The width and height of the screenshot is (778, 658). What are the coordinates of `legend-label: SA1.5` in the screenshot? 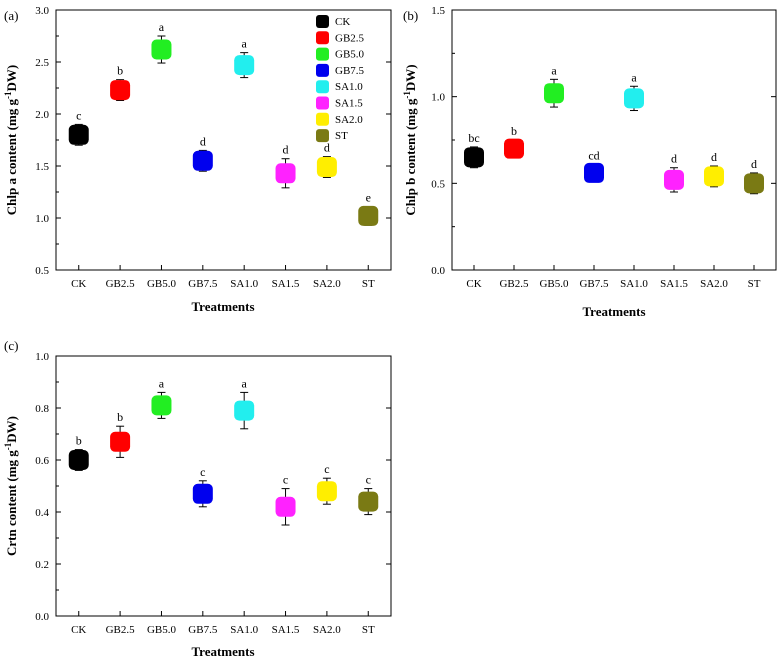 It's located at (349, 104).